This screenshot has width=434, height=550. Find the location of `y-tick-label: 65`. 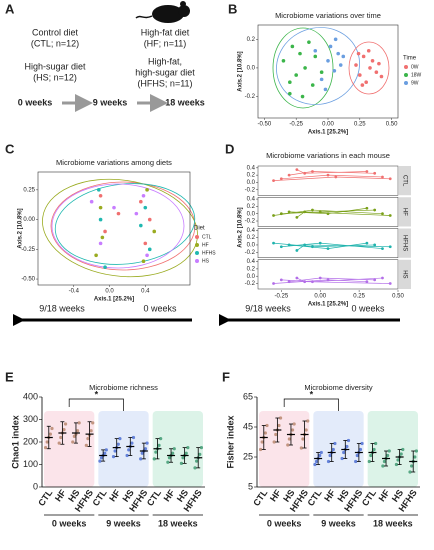

y-tick-label: 65 is located at coordinates (248, 396).